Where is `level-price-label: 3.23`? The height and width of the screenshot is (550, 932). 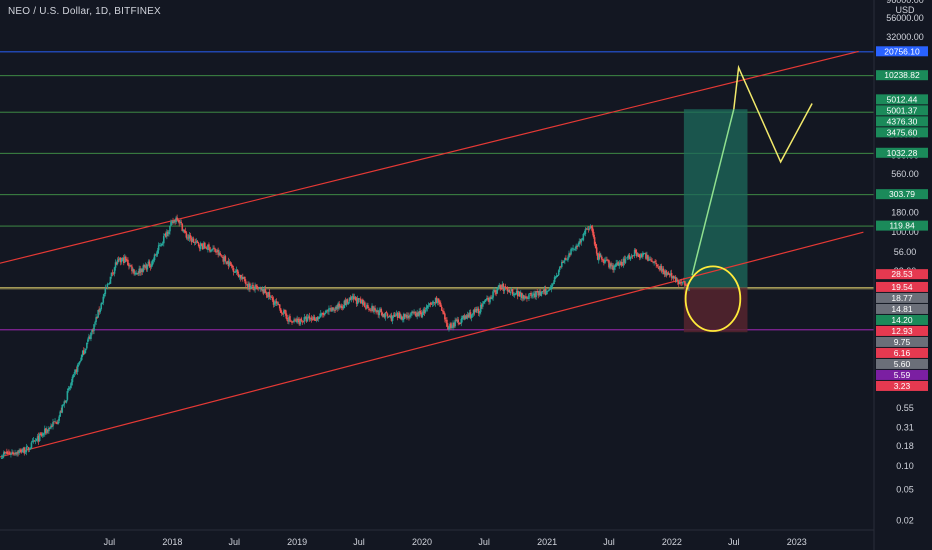
level-price-label: 3.23 is located at coordinates (902, 386).